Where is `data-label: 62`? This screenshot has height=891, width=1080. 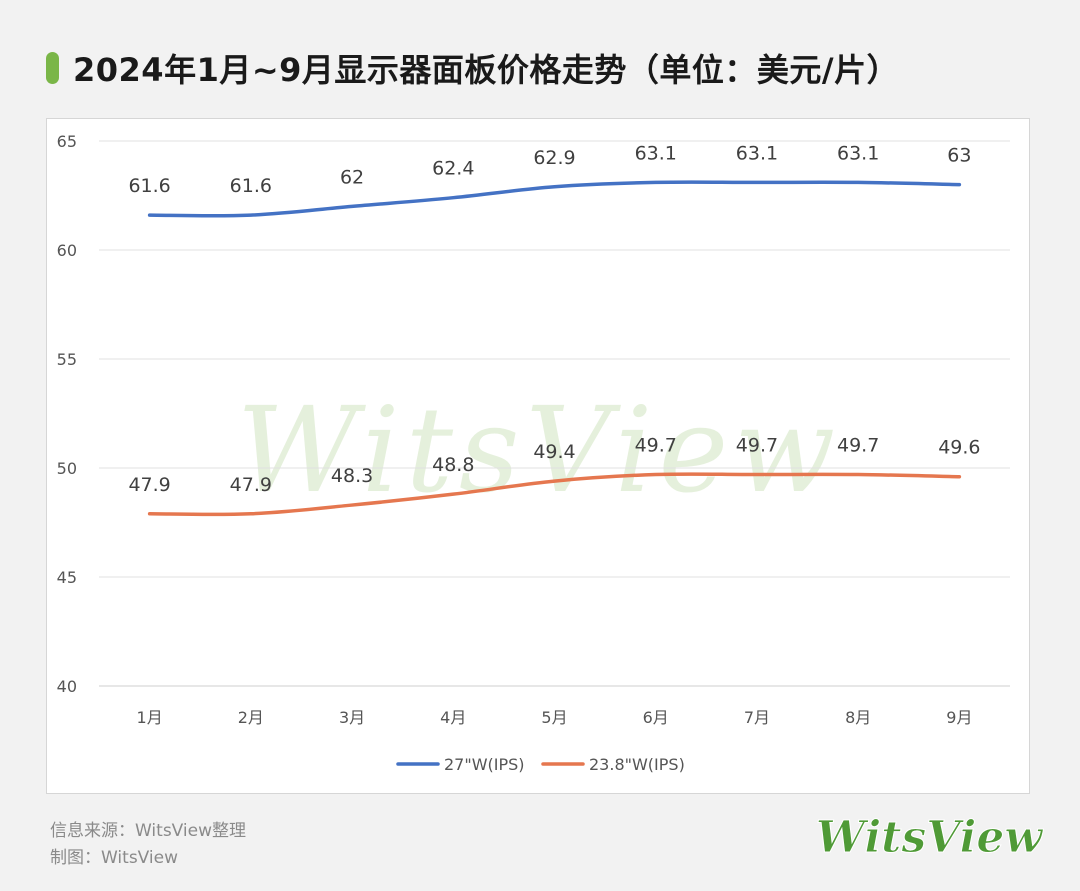
data-label: 62 is located at coordinates (352, 177).